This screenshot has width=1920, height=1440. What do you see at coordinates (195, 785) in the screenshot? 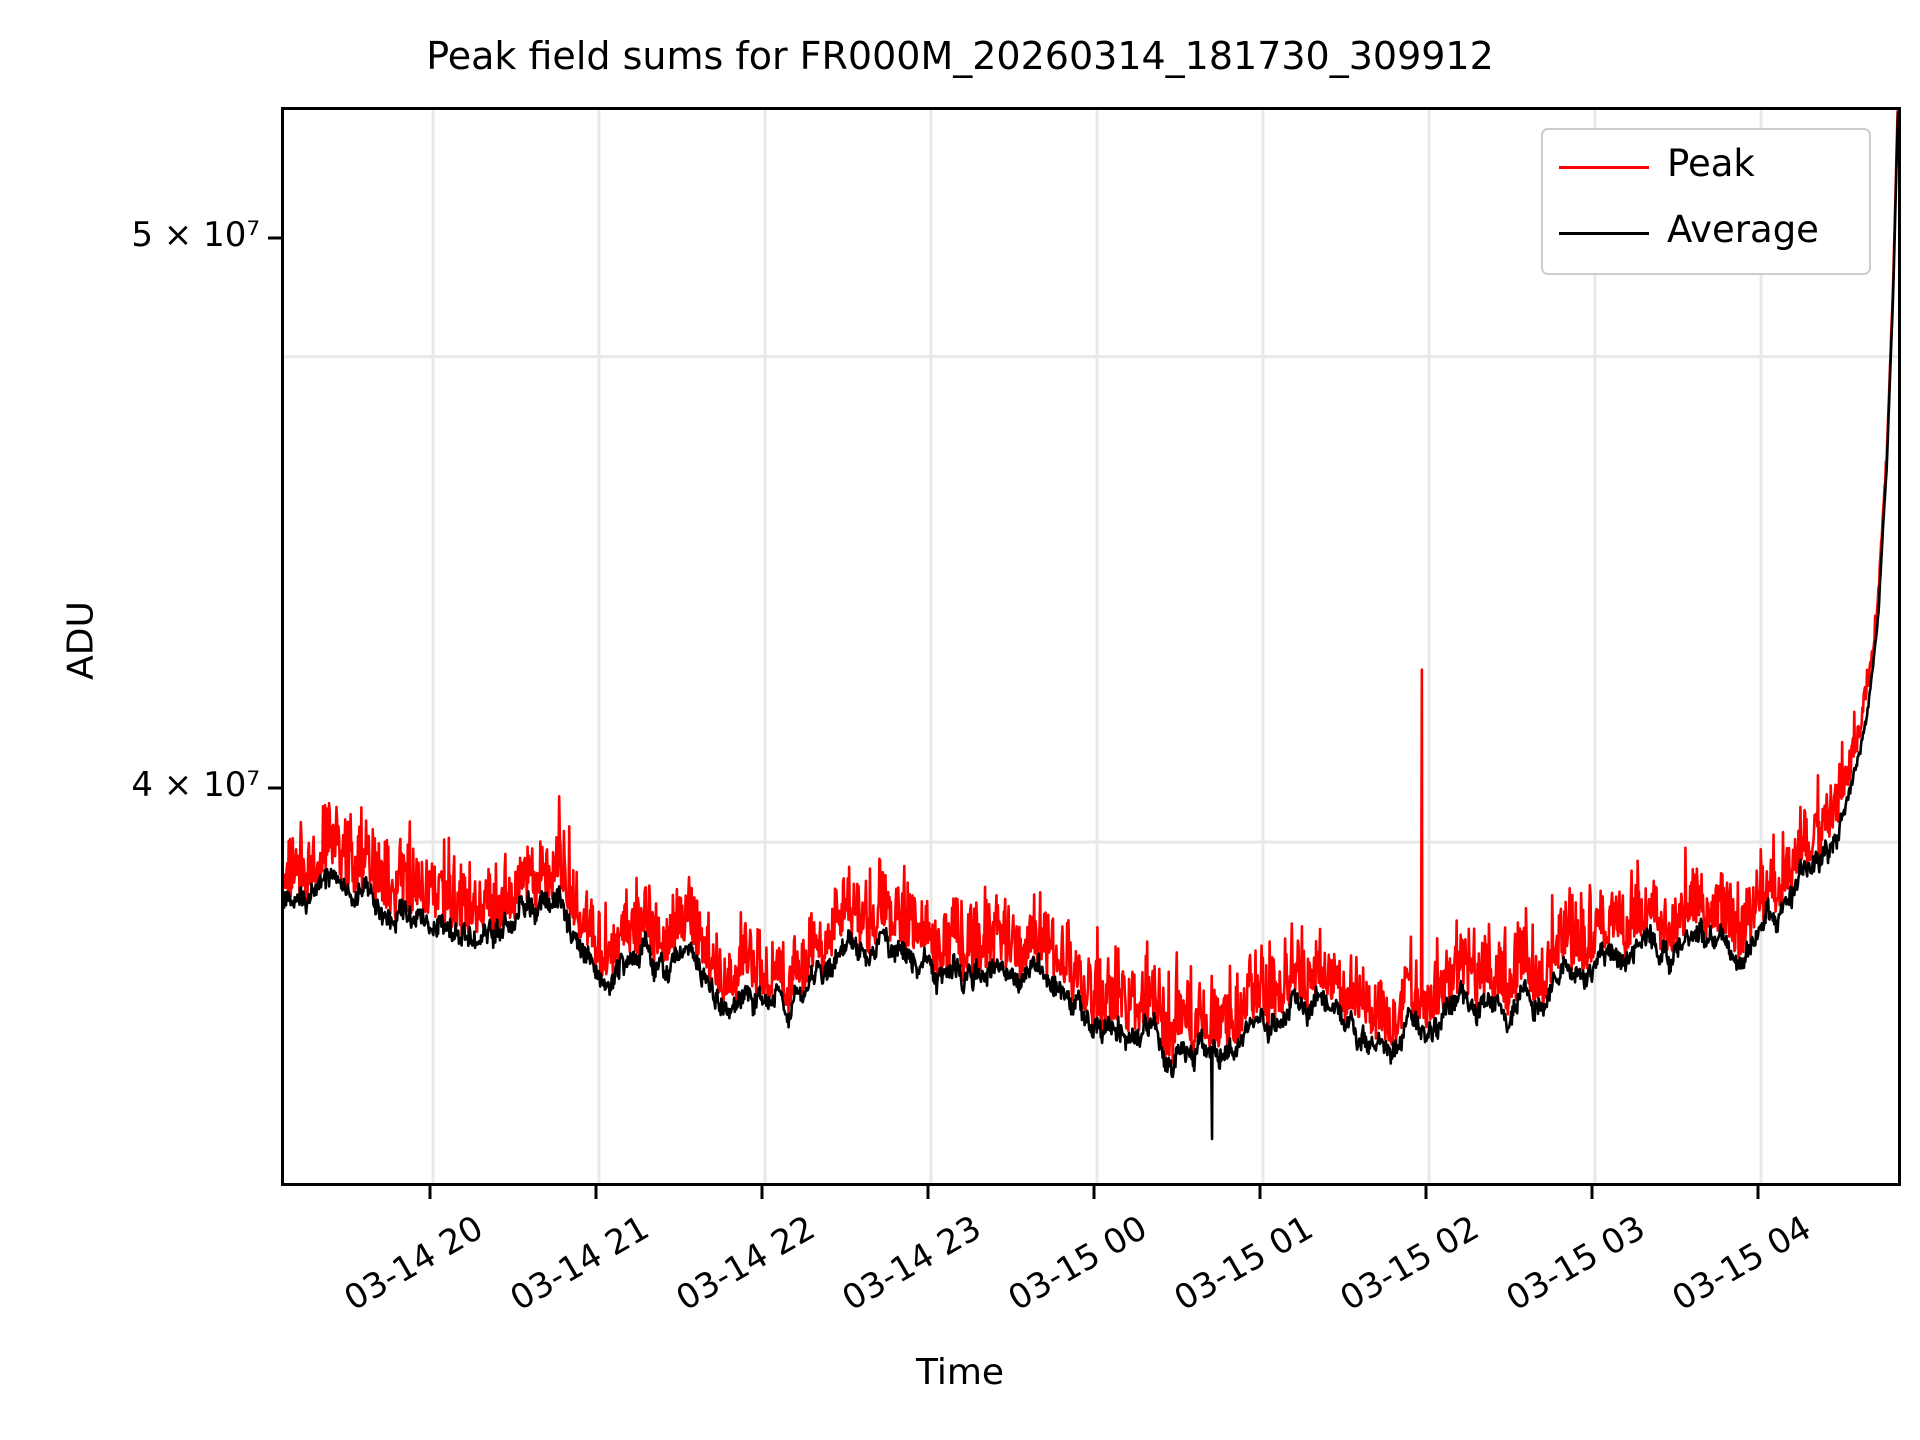
I see `y-tick-label-4e7: 4 × 10⁷` at bounding box center [195, 785].